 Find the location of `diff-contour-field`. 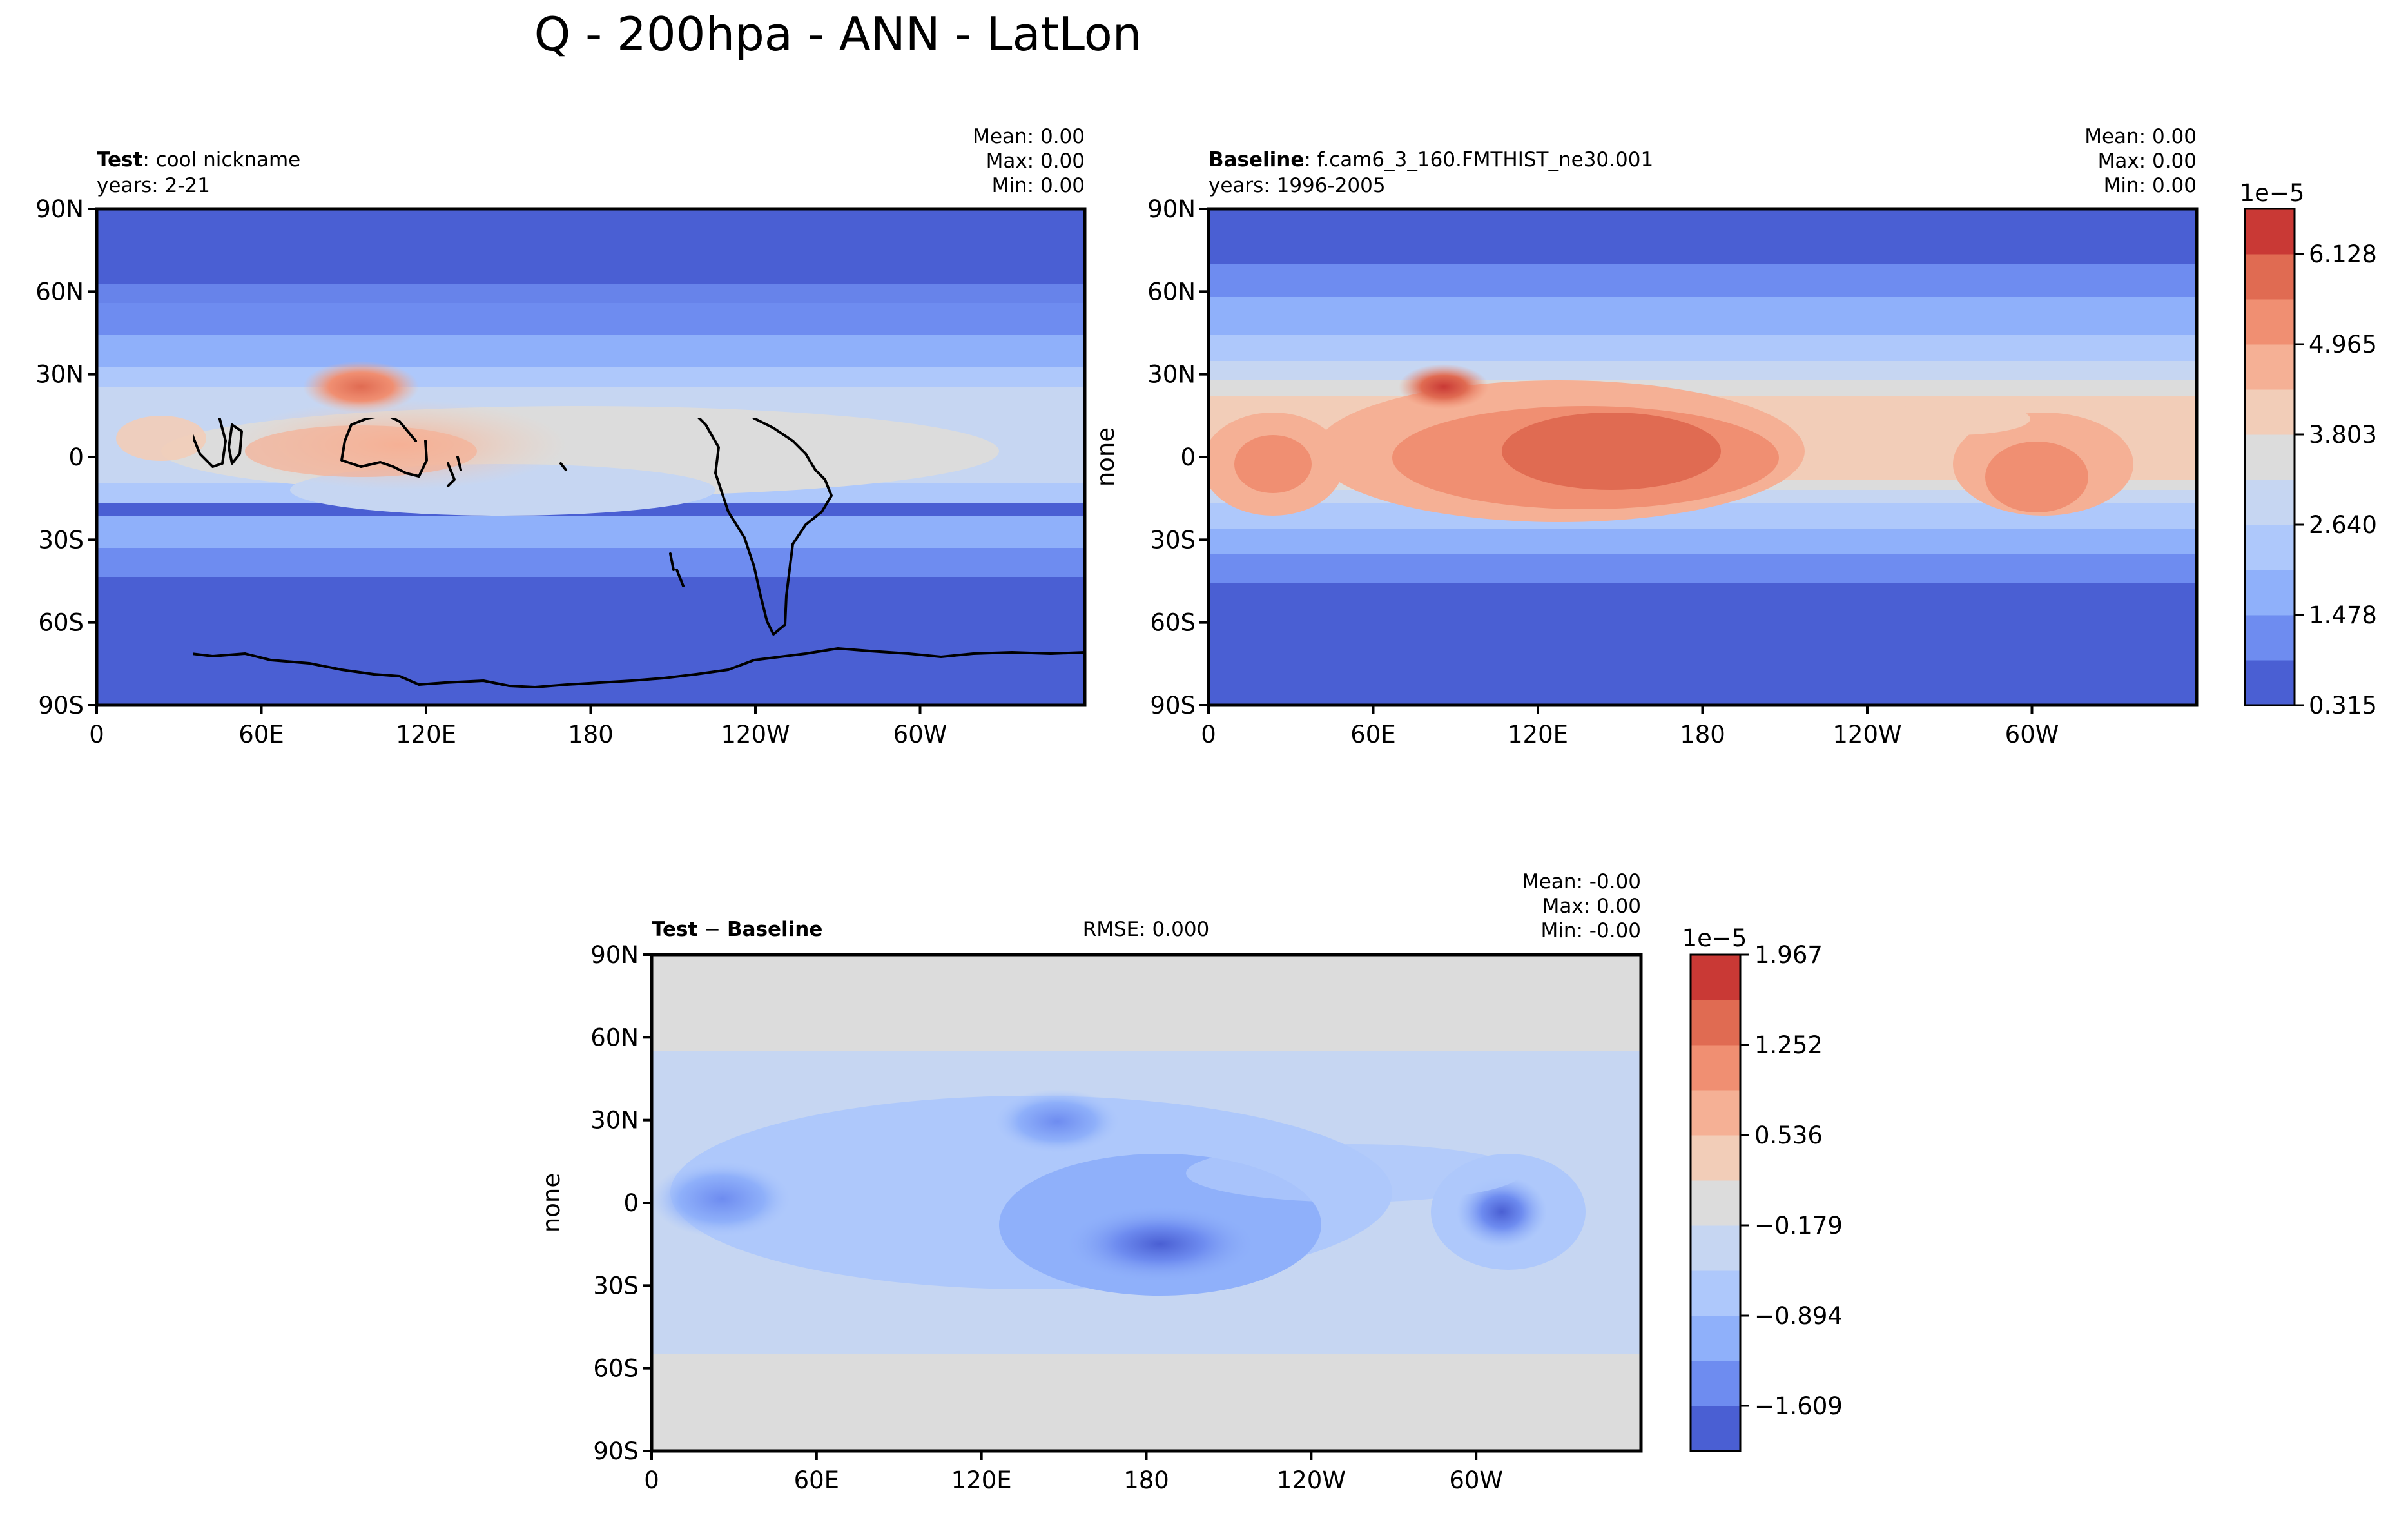

diff-contour-field is located at coordinates (1146, 1203).